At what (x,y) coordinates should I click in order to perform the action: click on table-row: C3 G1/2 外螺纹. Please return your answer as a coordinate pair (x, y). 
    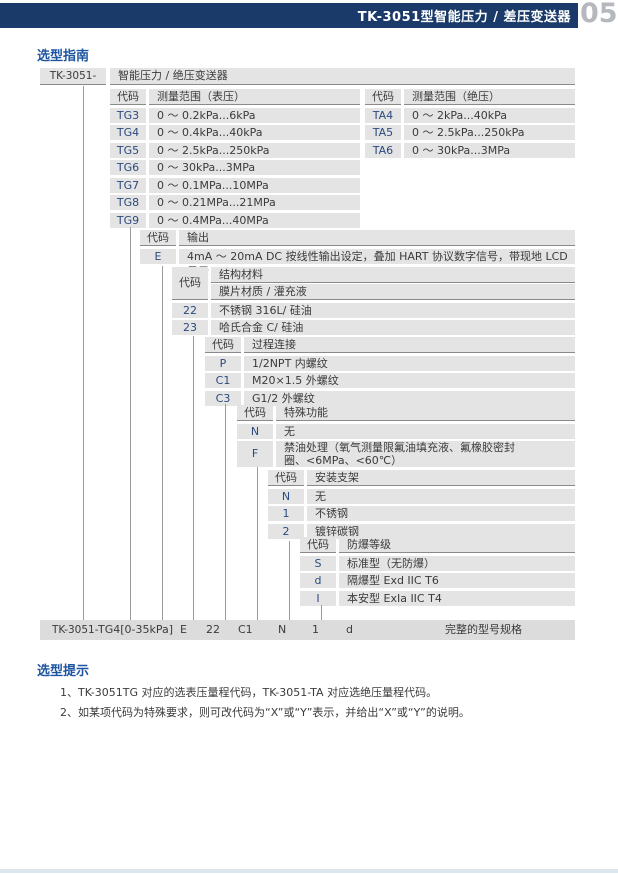
    Looking at the image, I should click on (390, 398).